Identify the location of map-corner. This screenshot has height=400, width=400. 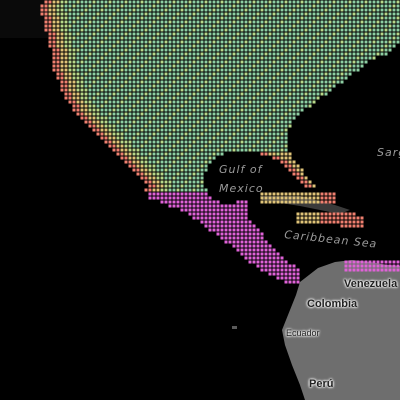
(24, 19).